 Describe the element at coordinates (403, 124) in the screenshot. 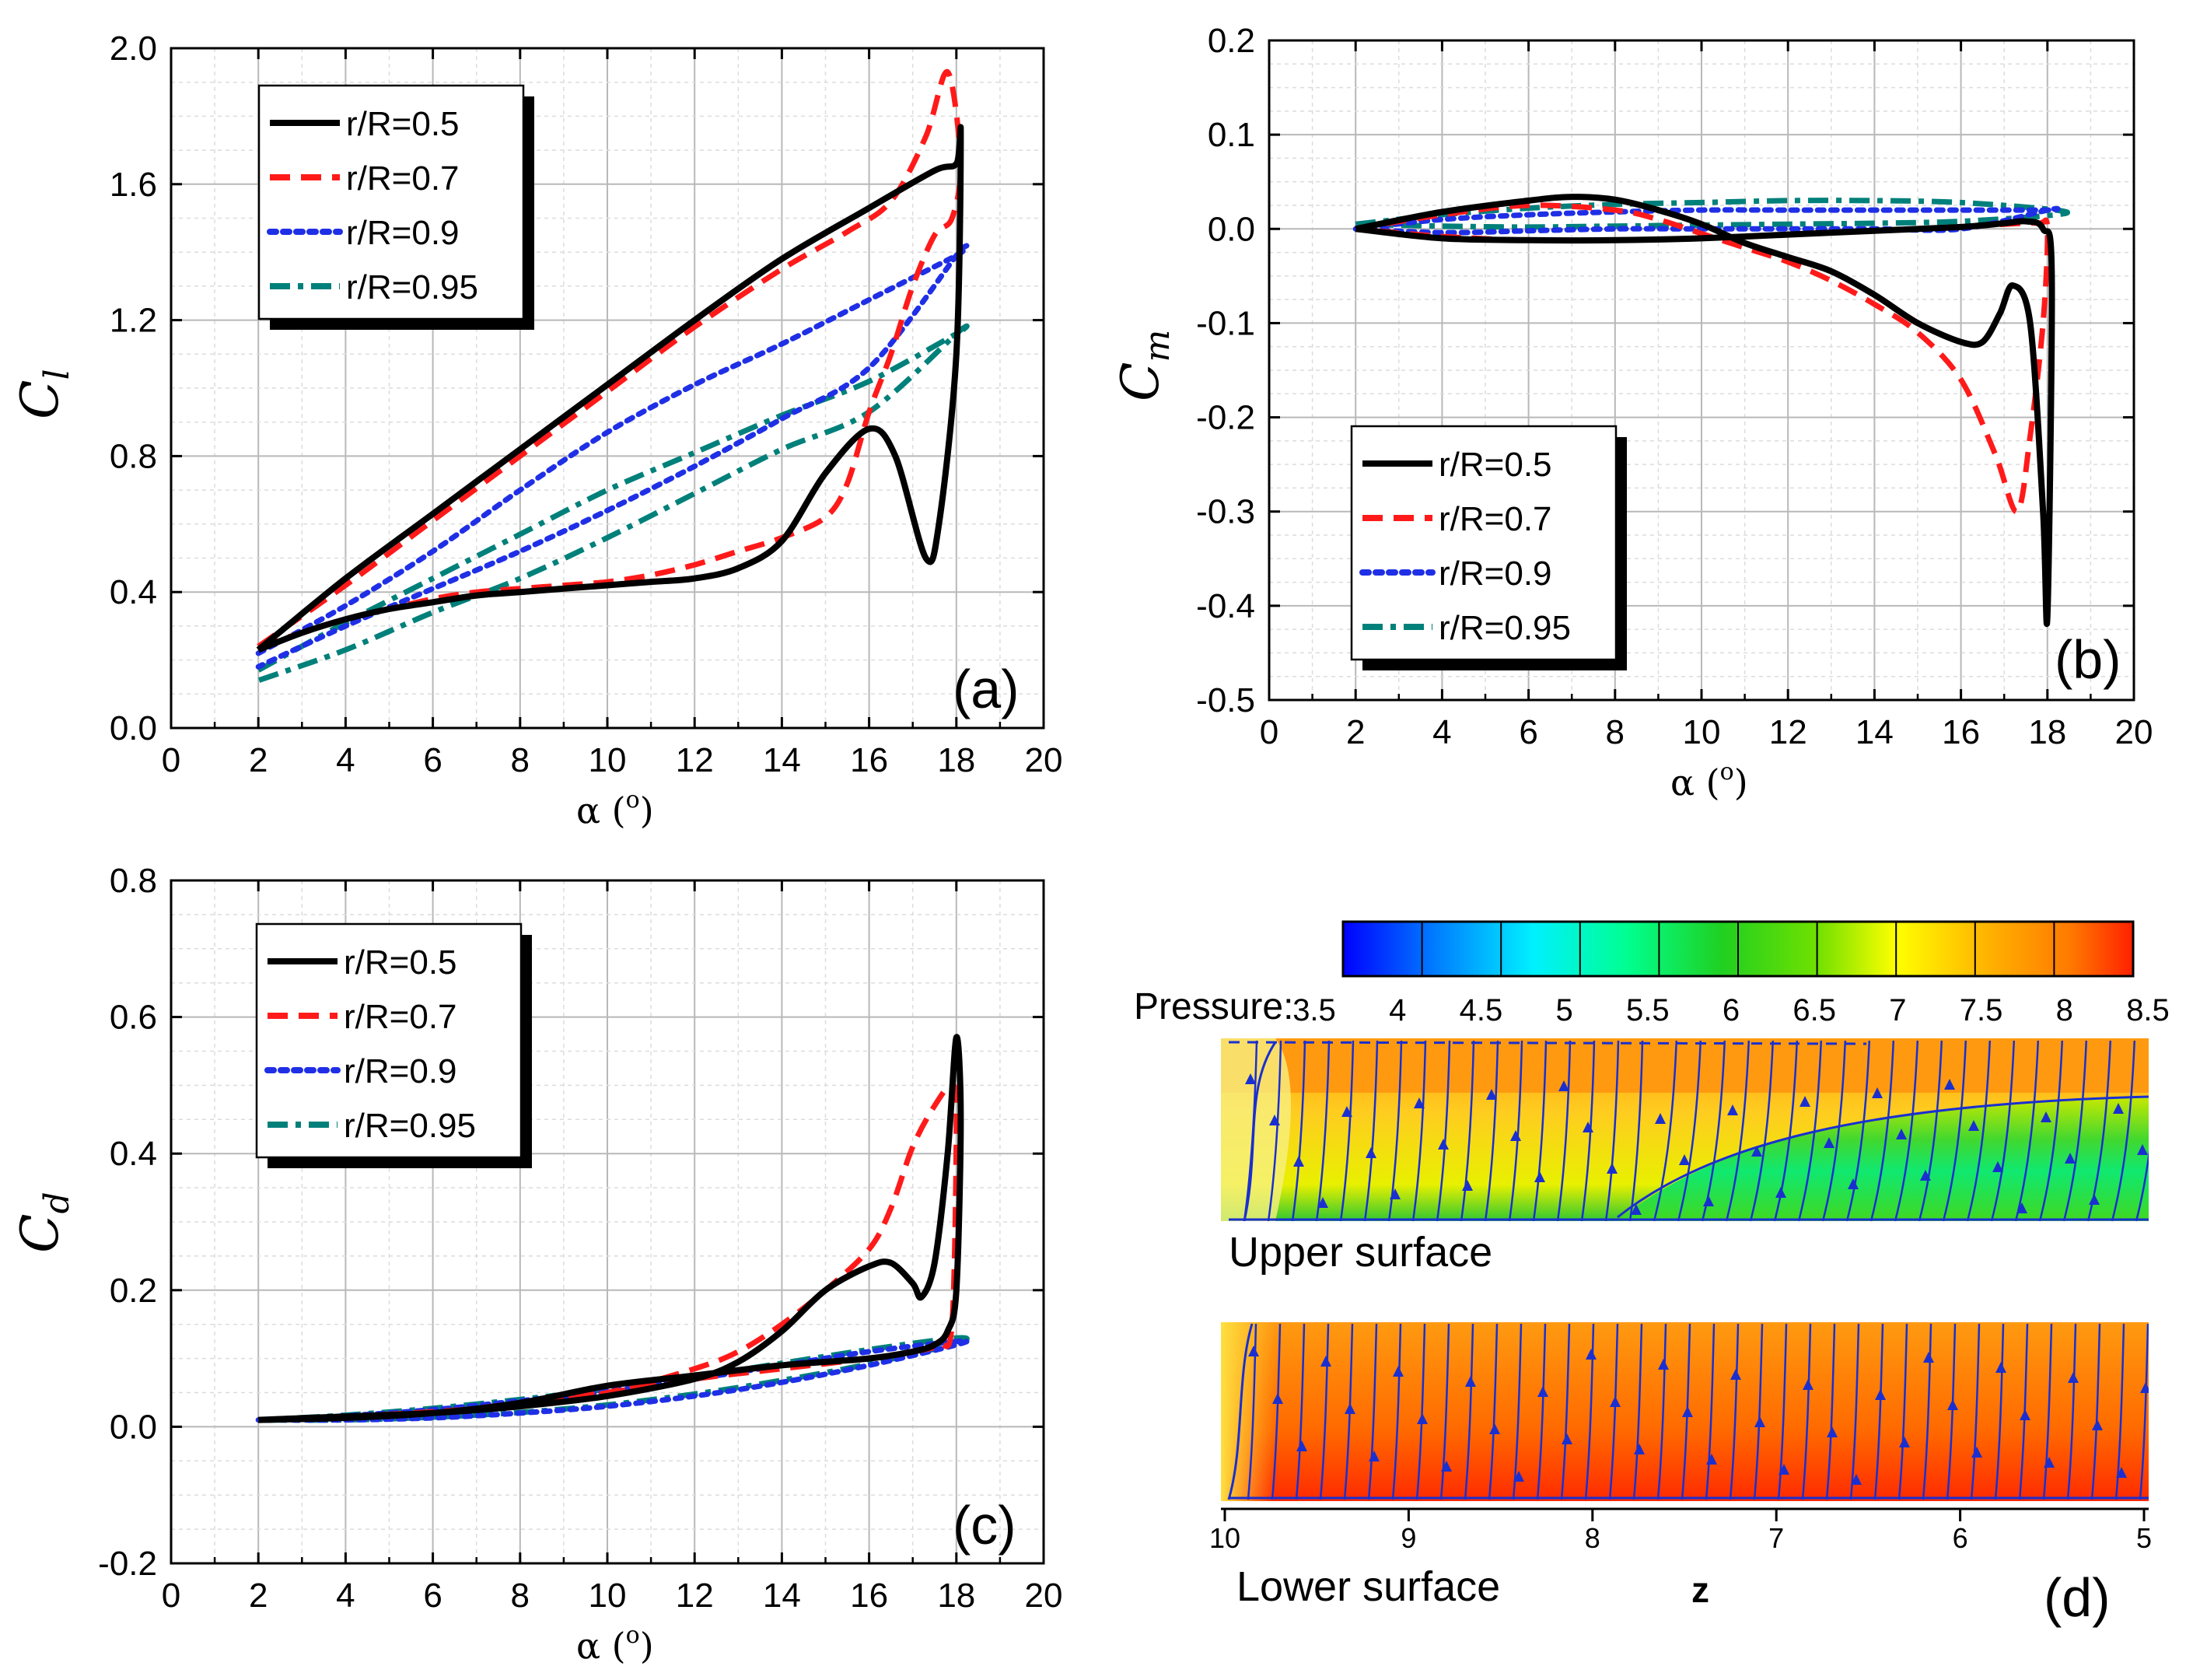

I see `legend-label: r/R=0.5` at that location.